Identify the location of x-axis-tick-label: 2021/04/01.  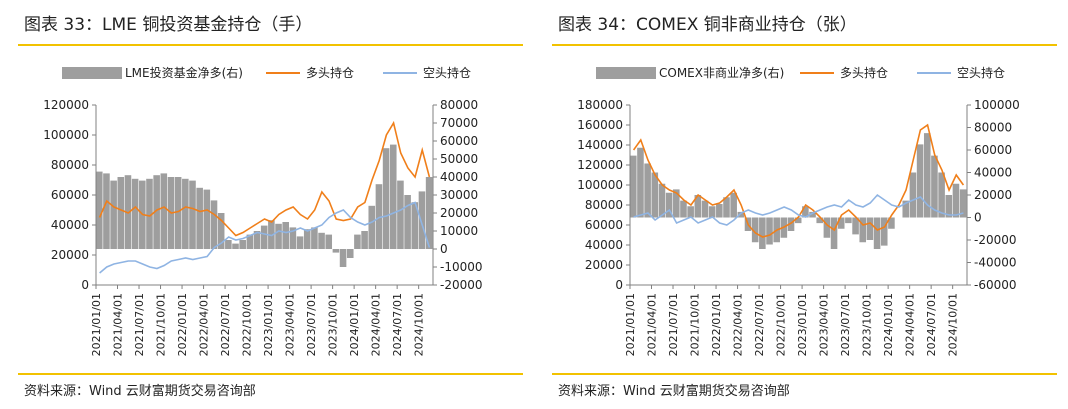
(118, 324).